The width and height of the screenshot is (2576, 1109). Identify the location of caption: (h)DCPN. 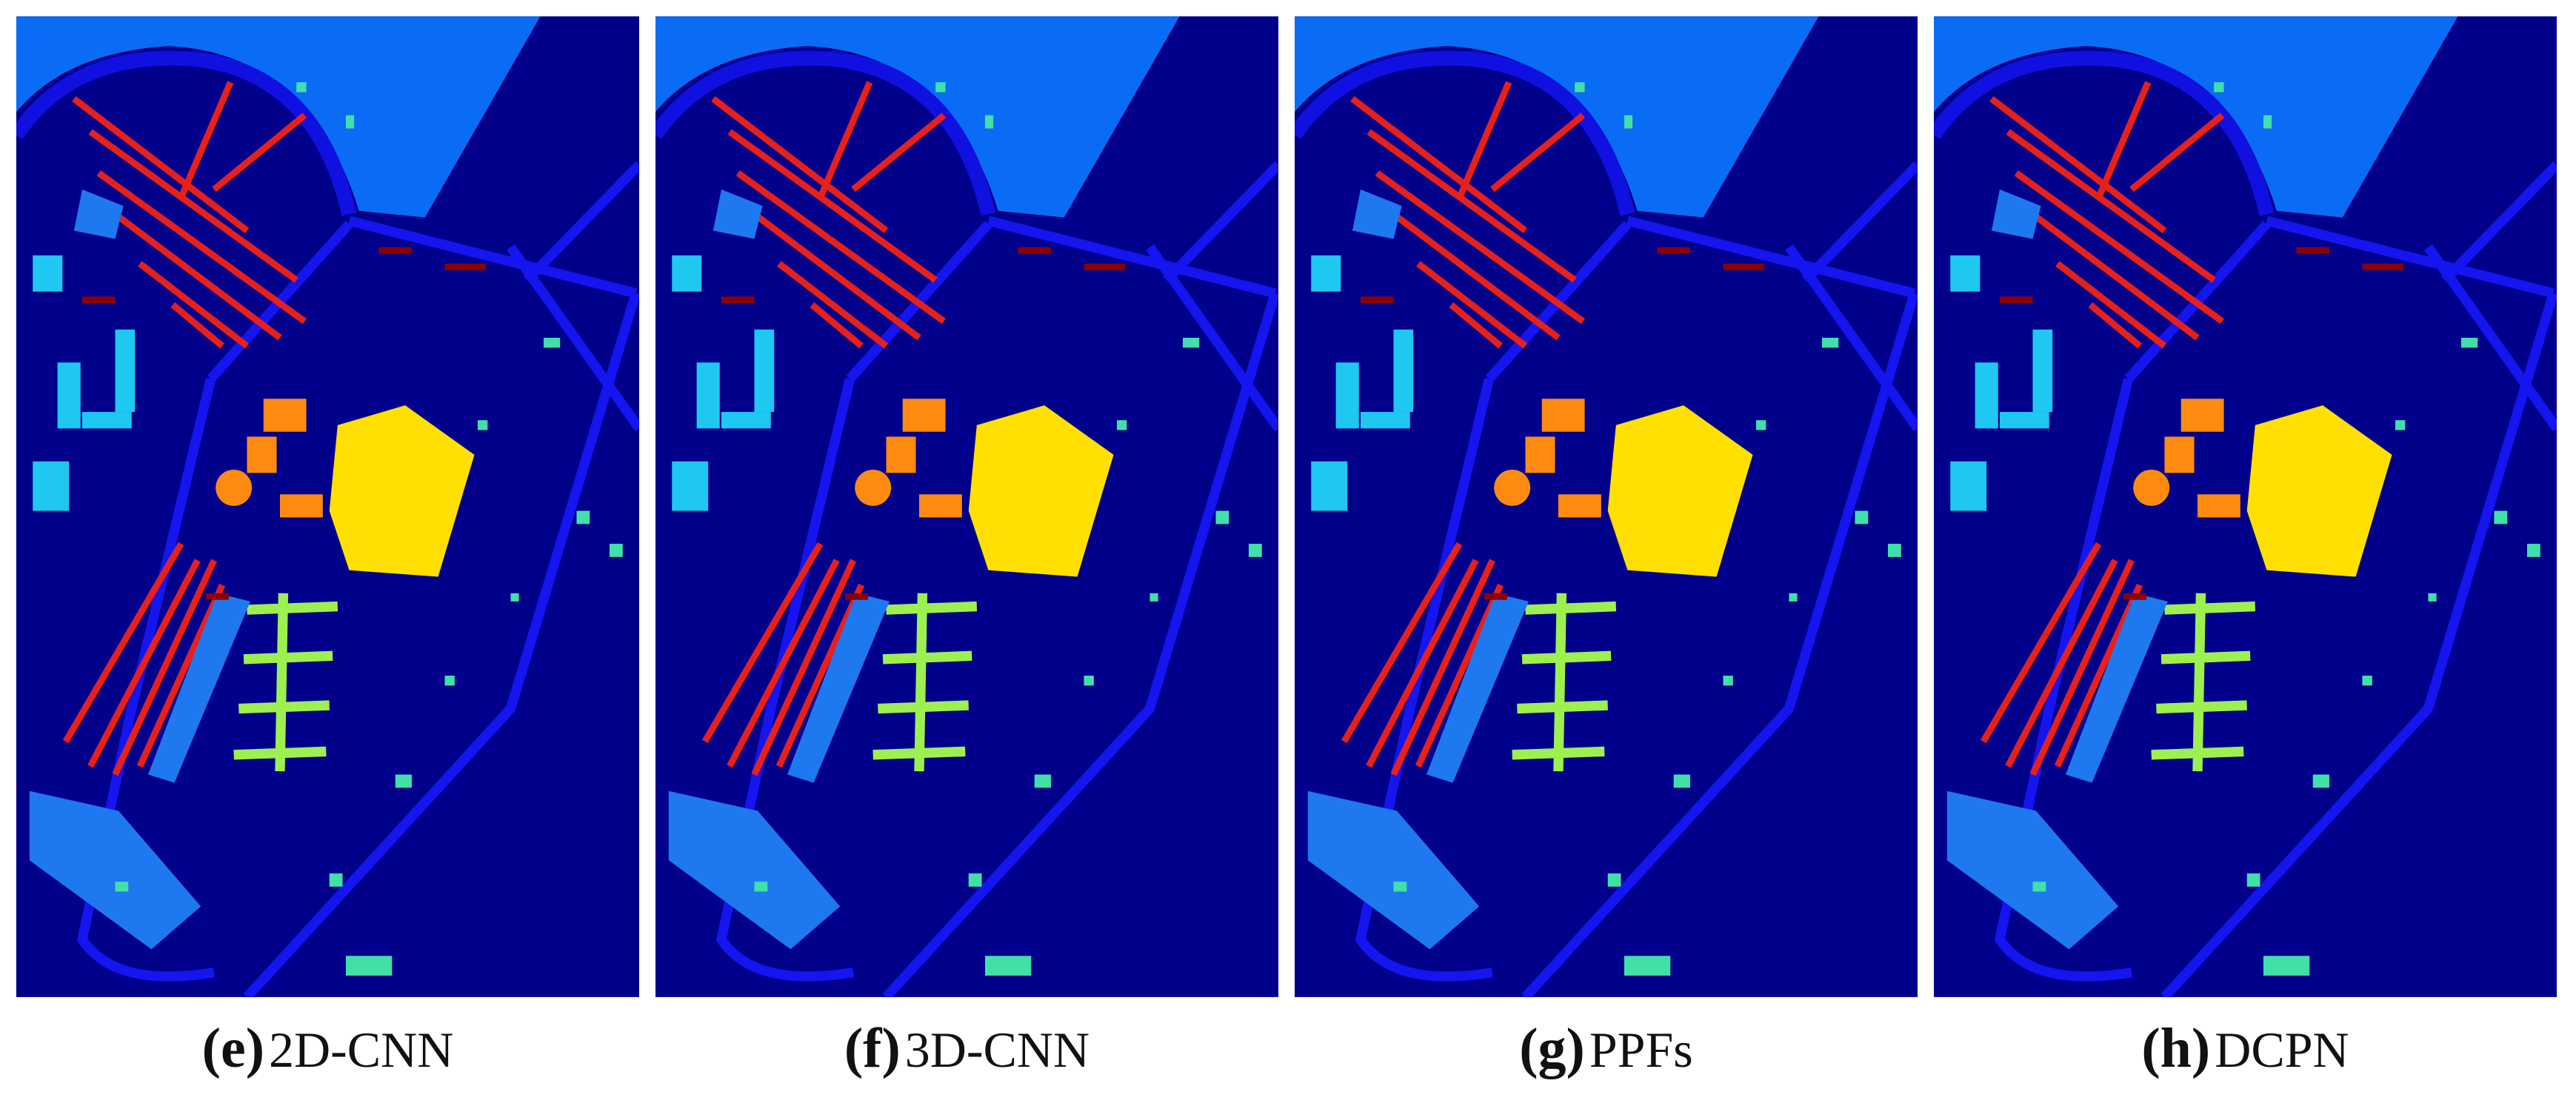
(2245, 1048).